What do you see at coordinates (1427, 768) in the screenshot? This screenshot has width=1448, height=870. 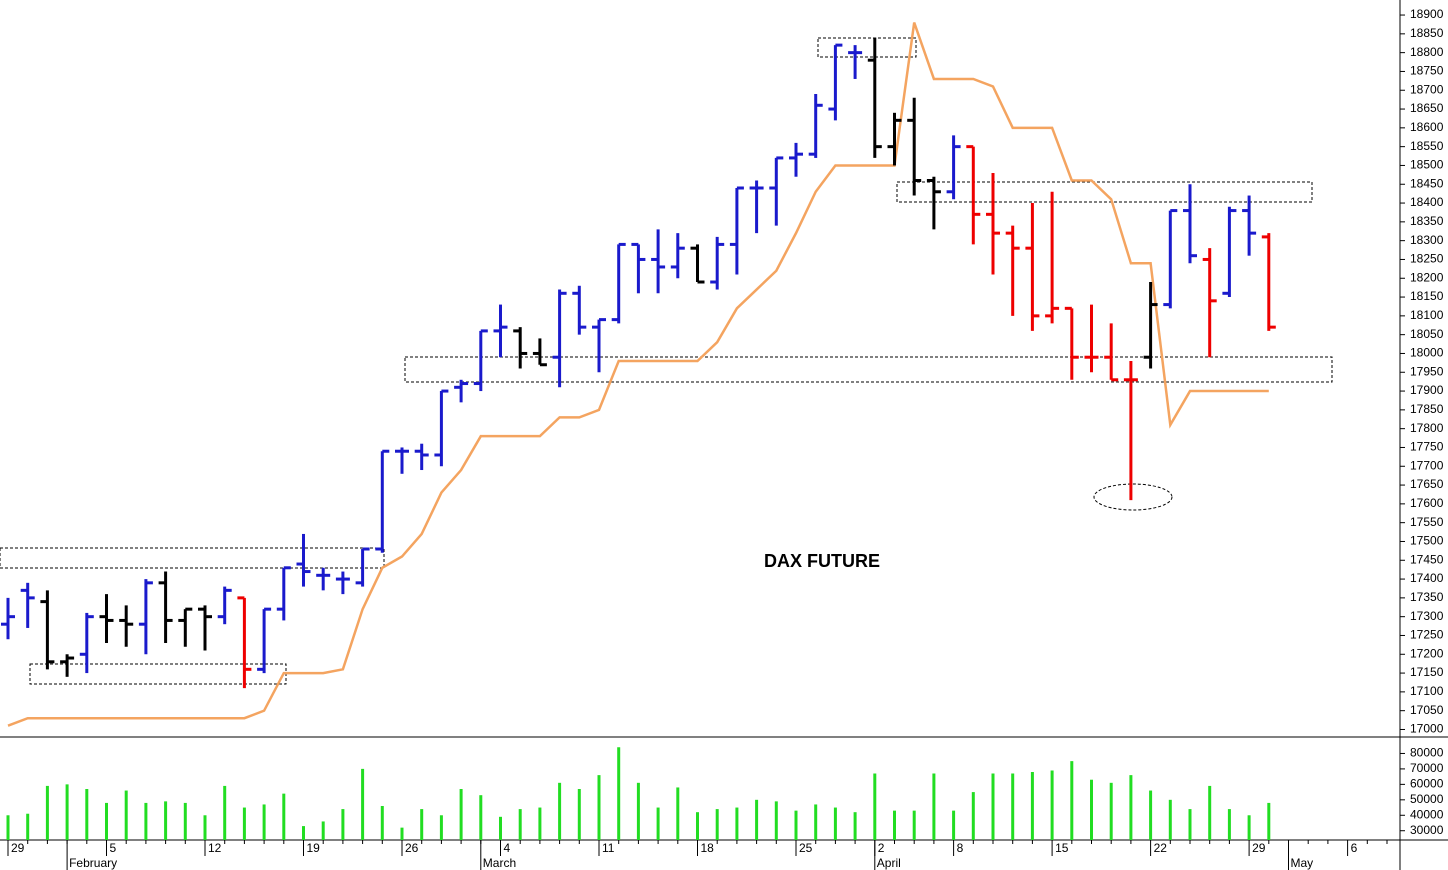 I see `y-tick-label: 70000` at bounding box center [1427, 768].